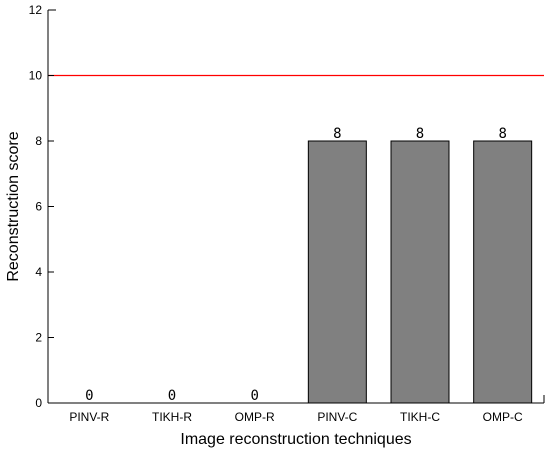 The height and width of the screenshot is (452, 550). I want to click on bar-pinv-c, so click(337, 272).